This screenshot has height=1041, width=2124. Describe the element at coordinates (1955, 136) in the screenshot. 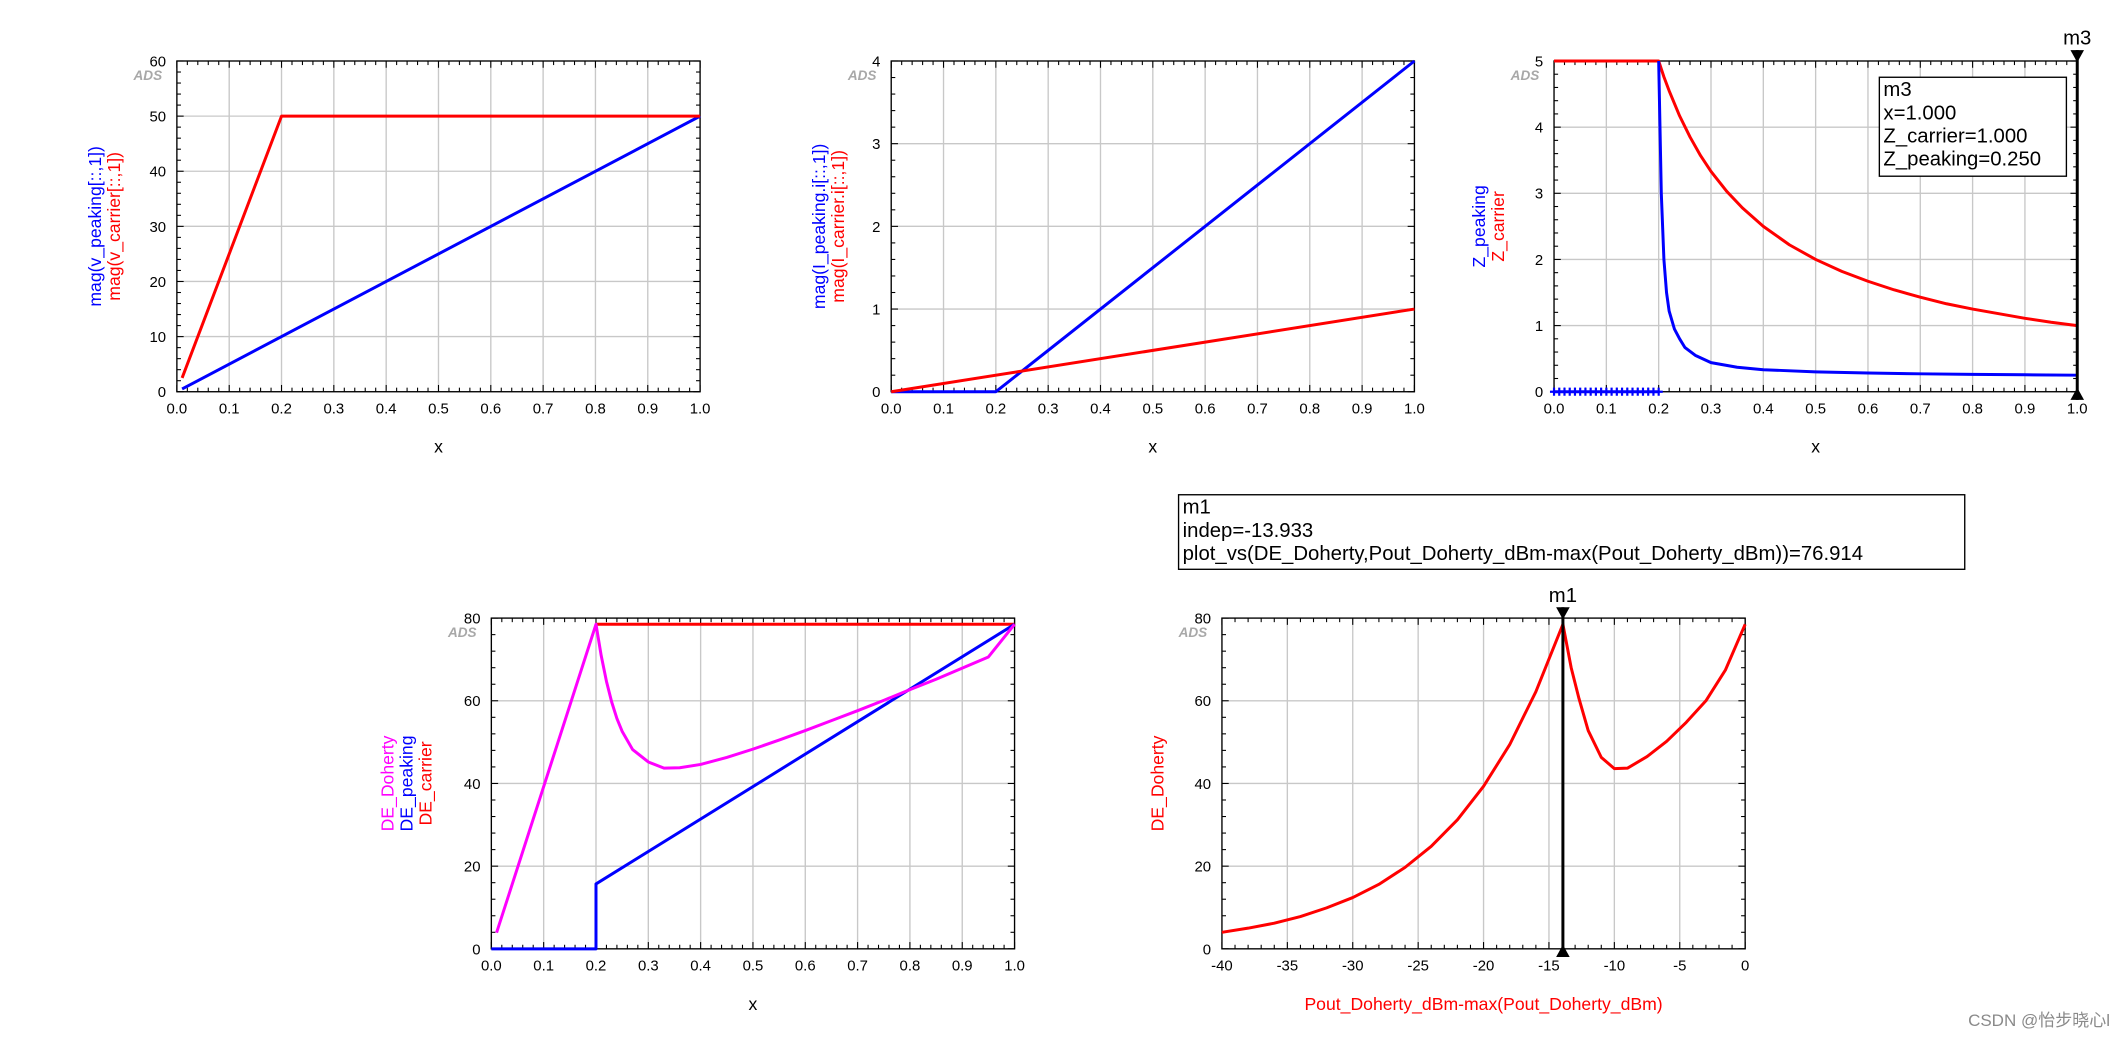

I see `marker-readout-line: Z_carrier=1.000` at that location.